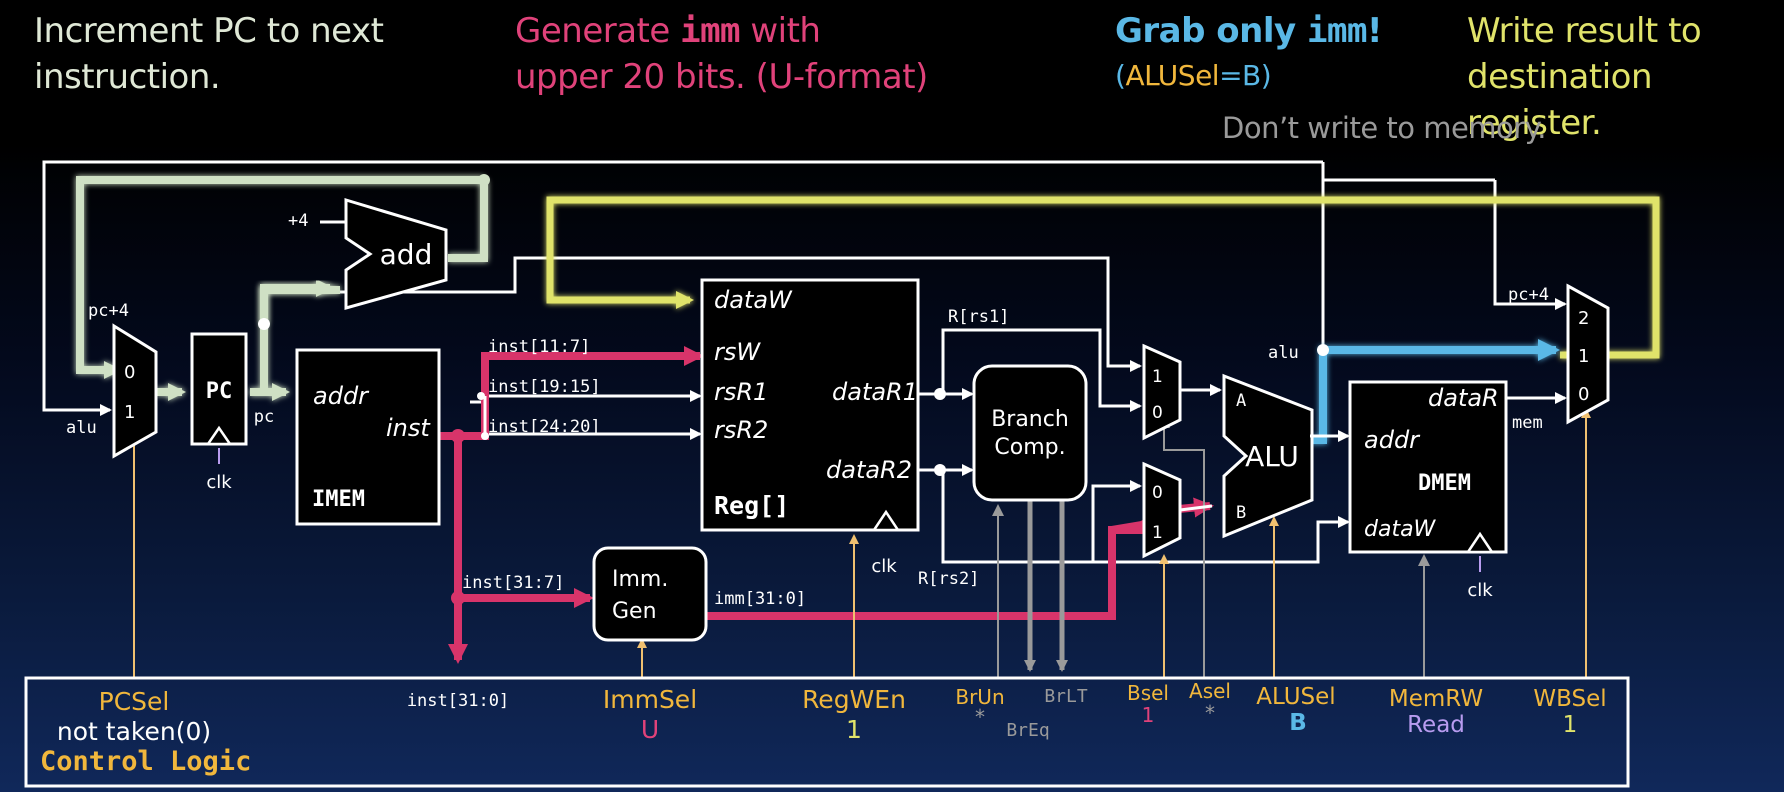 The image size is (1784, 792). Describe the element at coordinates (513, 583) in the screenshot. I see `inst-31-7-label: inst[31:7]` at that location.